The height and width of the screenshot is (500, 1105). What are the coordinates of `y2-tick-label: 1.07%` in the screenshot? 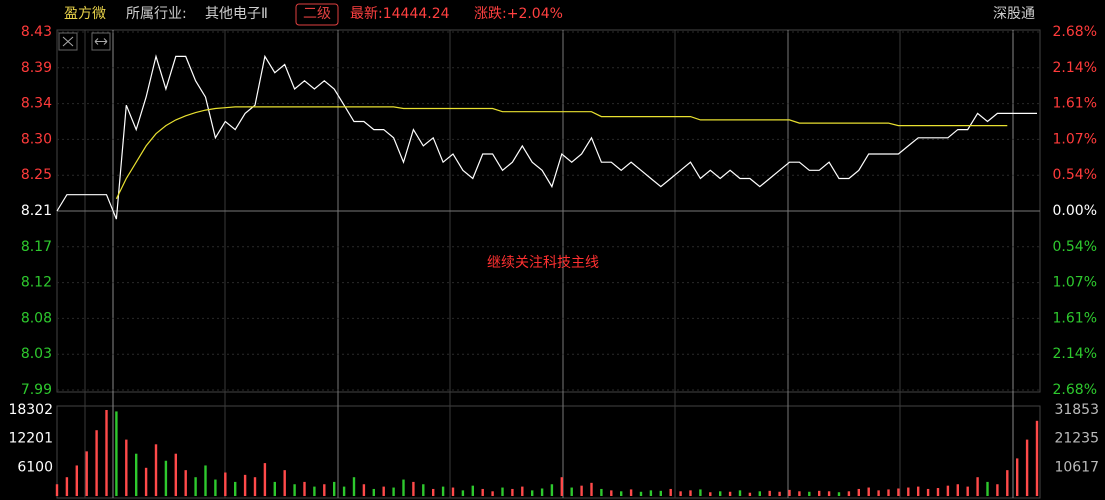 It's located at (1075, 140).